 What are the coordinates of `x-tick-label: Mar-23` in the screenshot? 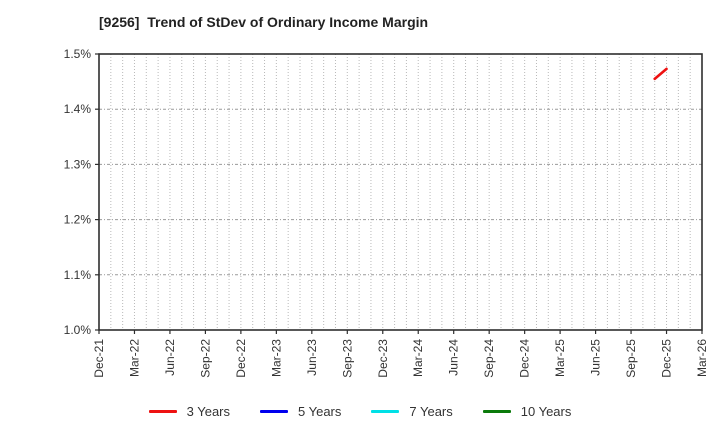 It's located at (276, 358).